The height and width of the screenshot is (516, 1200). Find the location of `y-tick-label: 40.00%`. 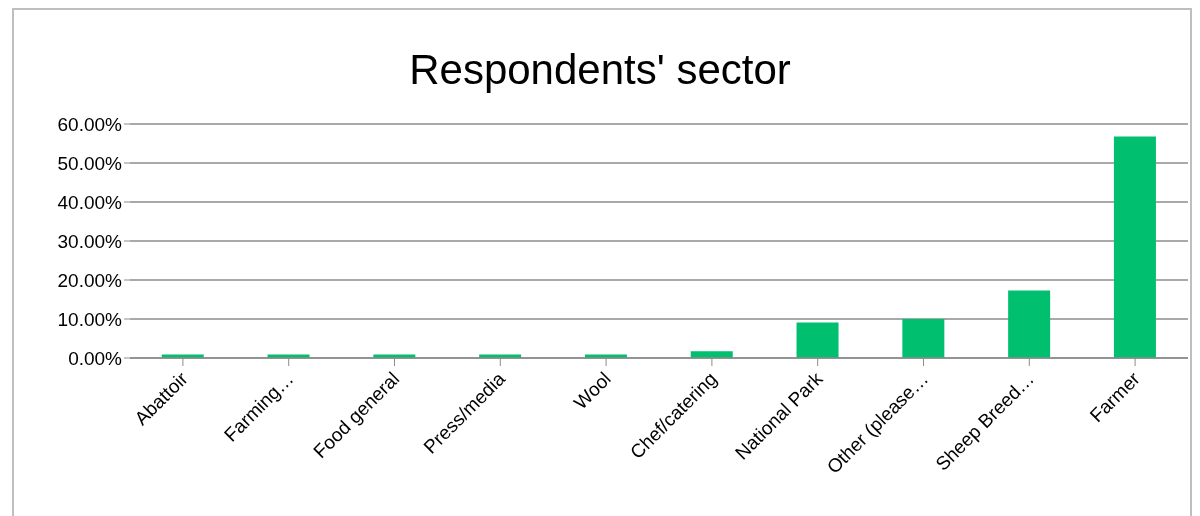

y-tick-label: 40.00% is located at coordinates (90, 202).